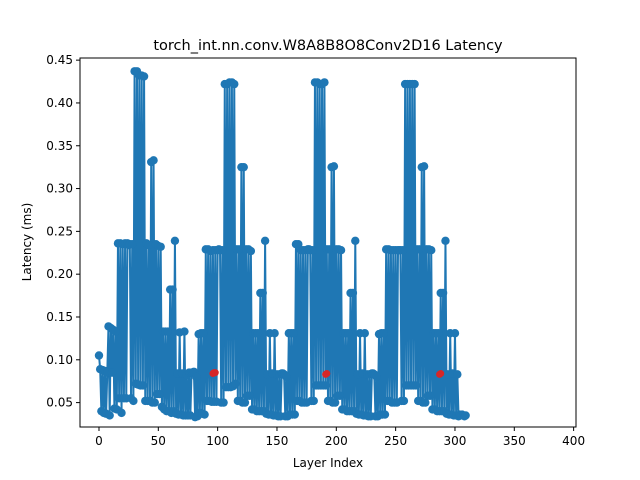 Image resolution: width=640 pixels, height=480 pixels. What do you see at coordinates (59, 146) in the screenshot?
I see `y-tick-label: 0.35` at bounding box center [59, 146].